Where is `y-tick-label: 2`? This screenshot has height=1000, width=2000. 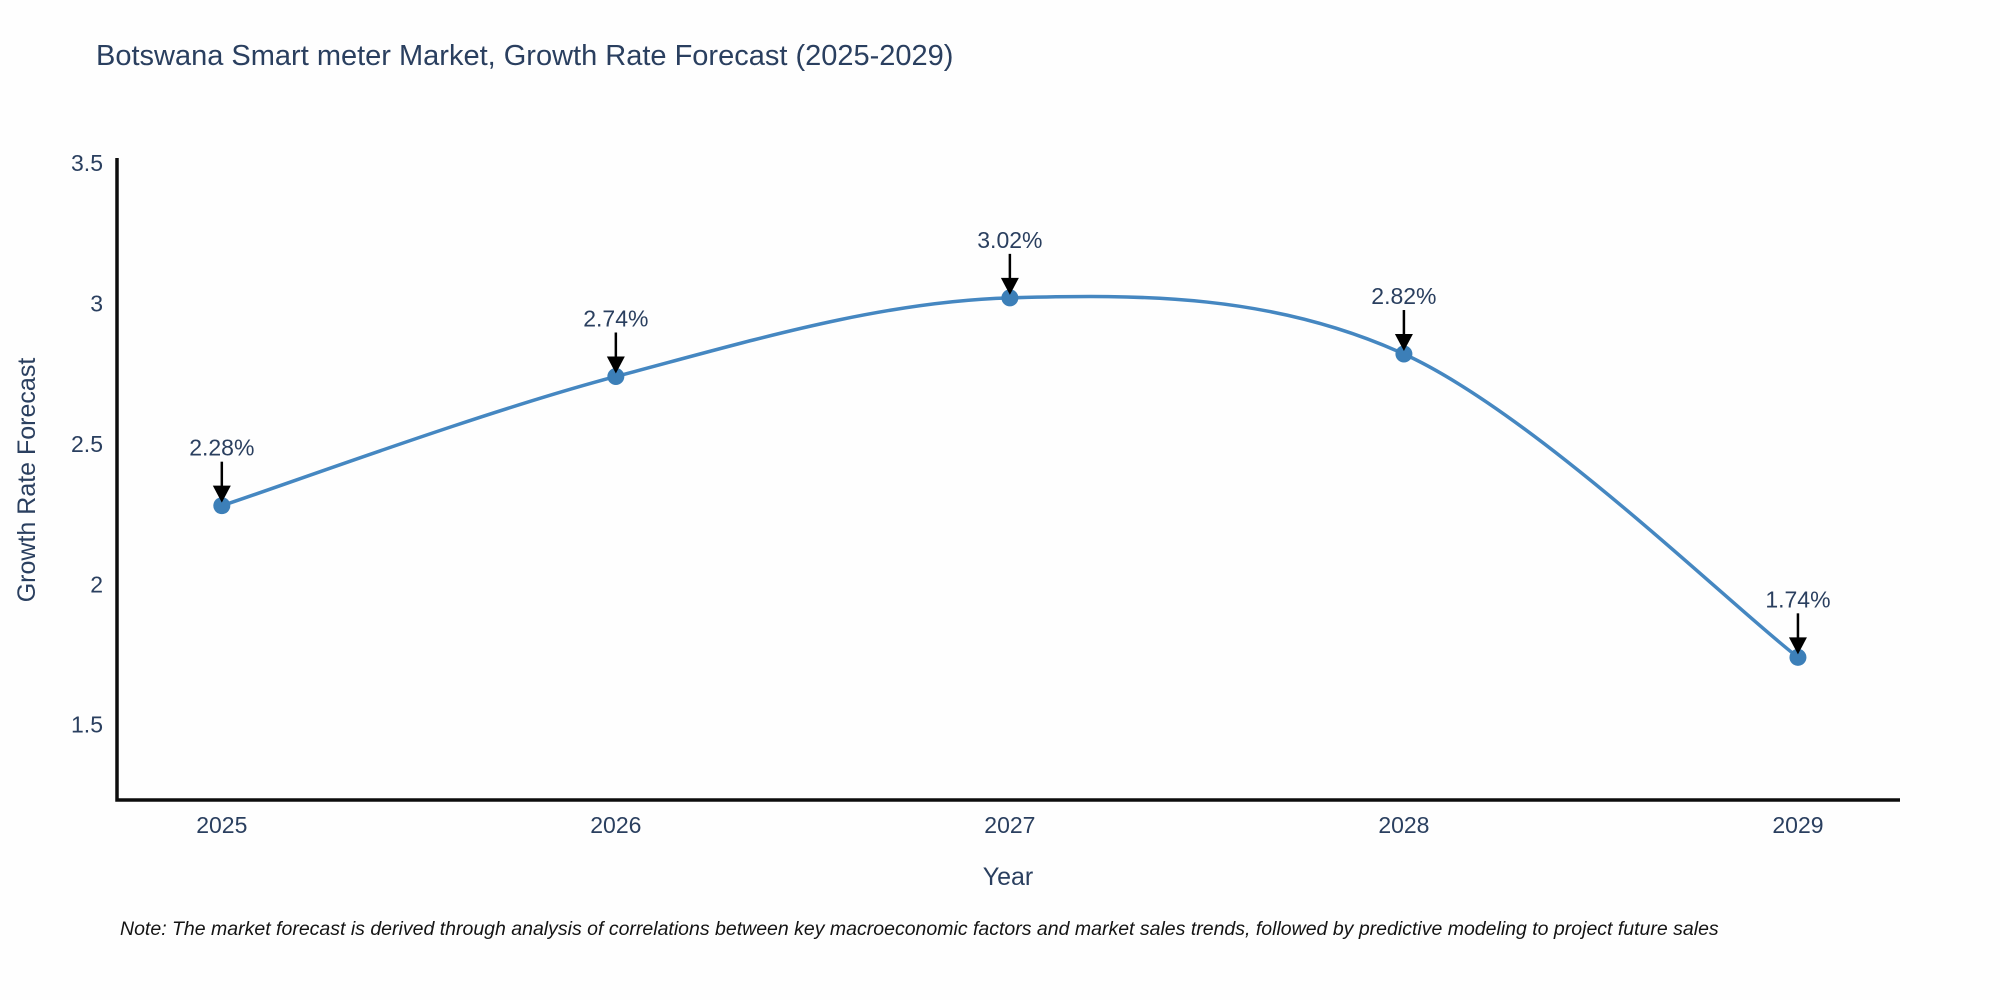
y-tick-label: 2 is located at coordinates (96, 584).